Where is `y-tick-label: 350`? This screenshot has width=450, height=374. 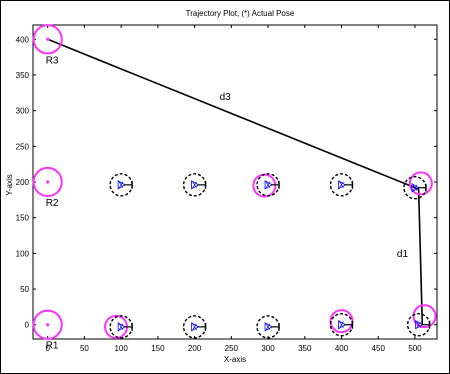
y-tick-label: 350 is located at coordinates (23, 75).